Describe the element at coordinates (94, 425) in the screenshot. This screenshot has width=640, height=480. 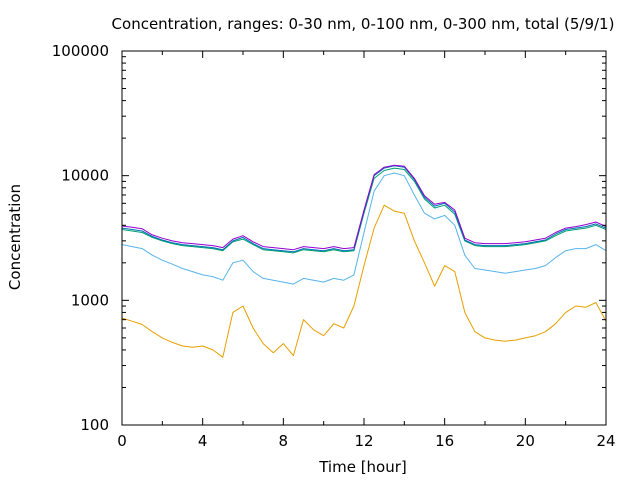
I see `y-tick-label: 100` at that location.